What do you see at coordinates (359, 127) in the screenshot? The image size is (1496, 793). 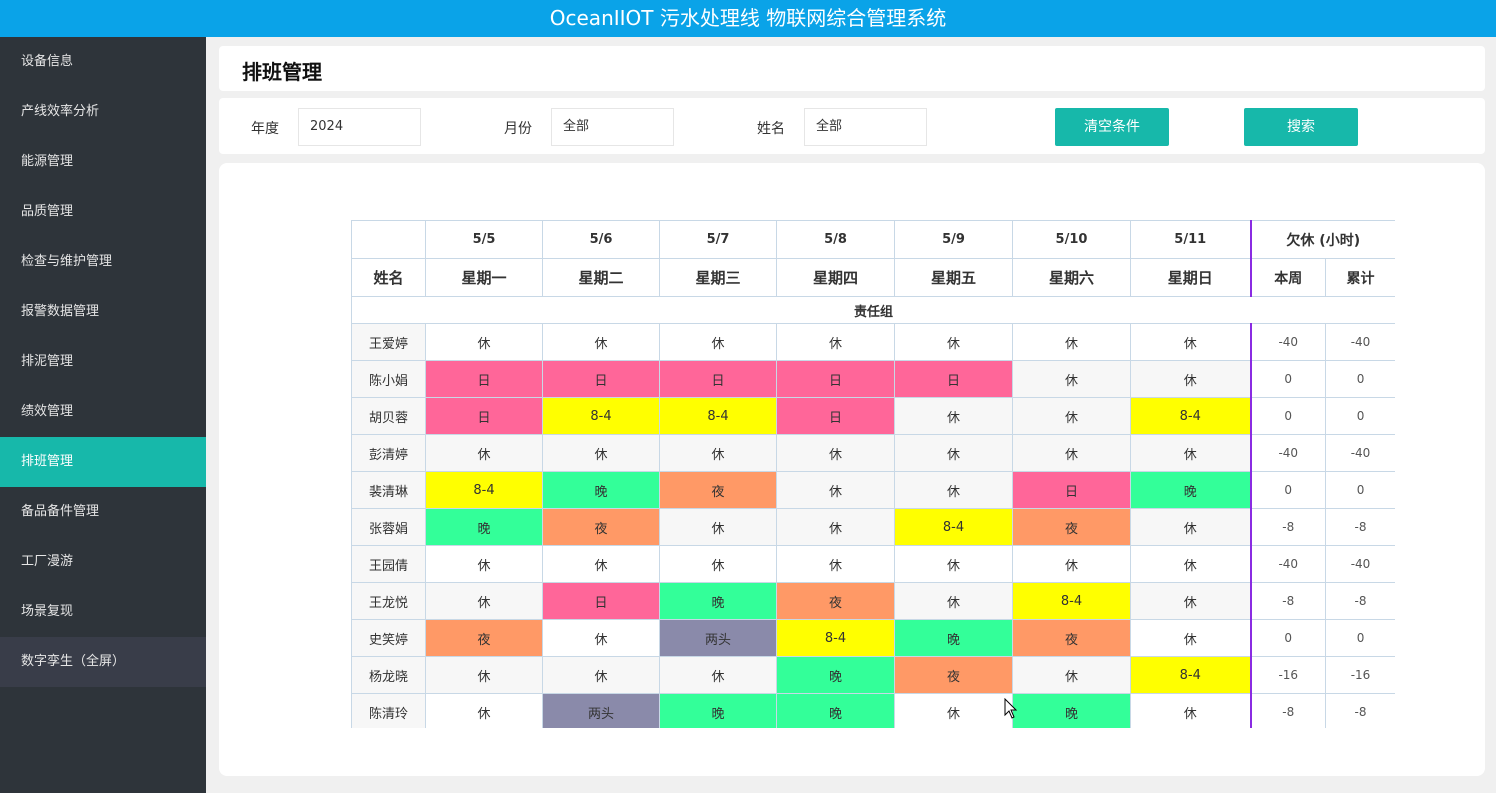 I see `year-select: 2024` at bounding box center [359, 127].